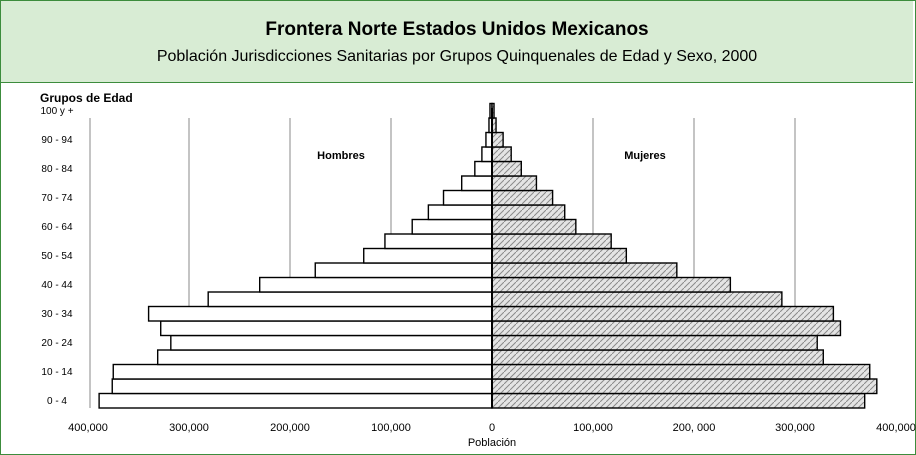  I want to click on y-tick-label: 70 - 74, so click(57, 198).